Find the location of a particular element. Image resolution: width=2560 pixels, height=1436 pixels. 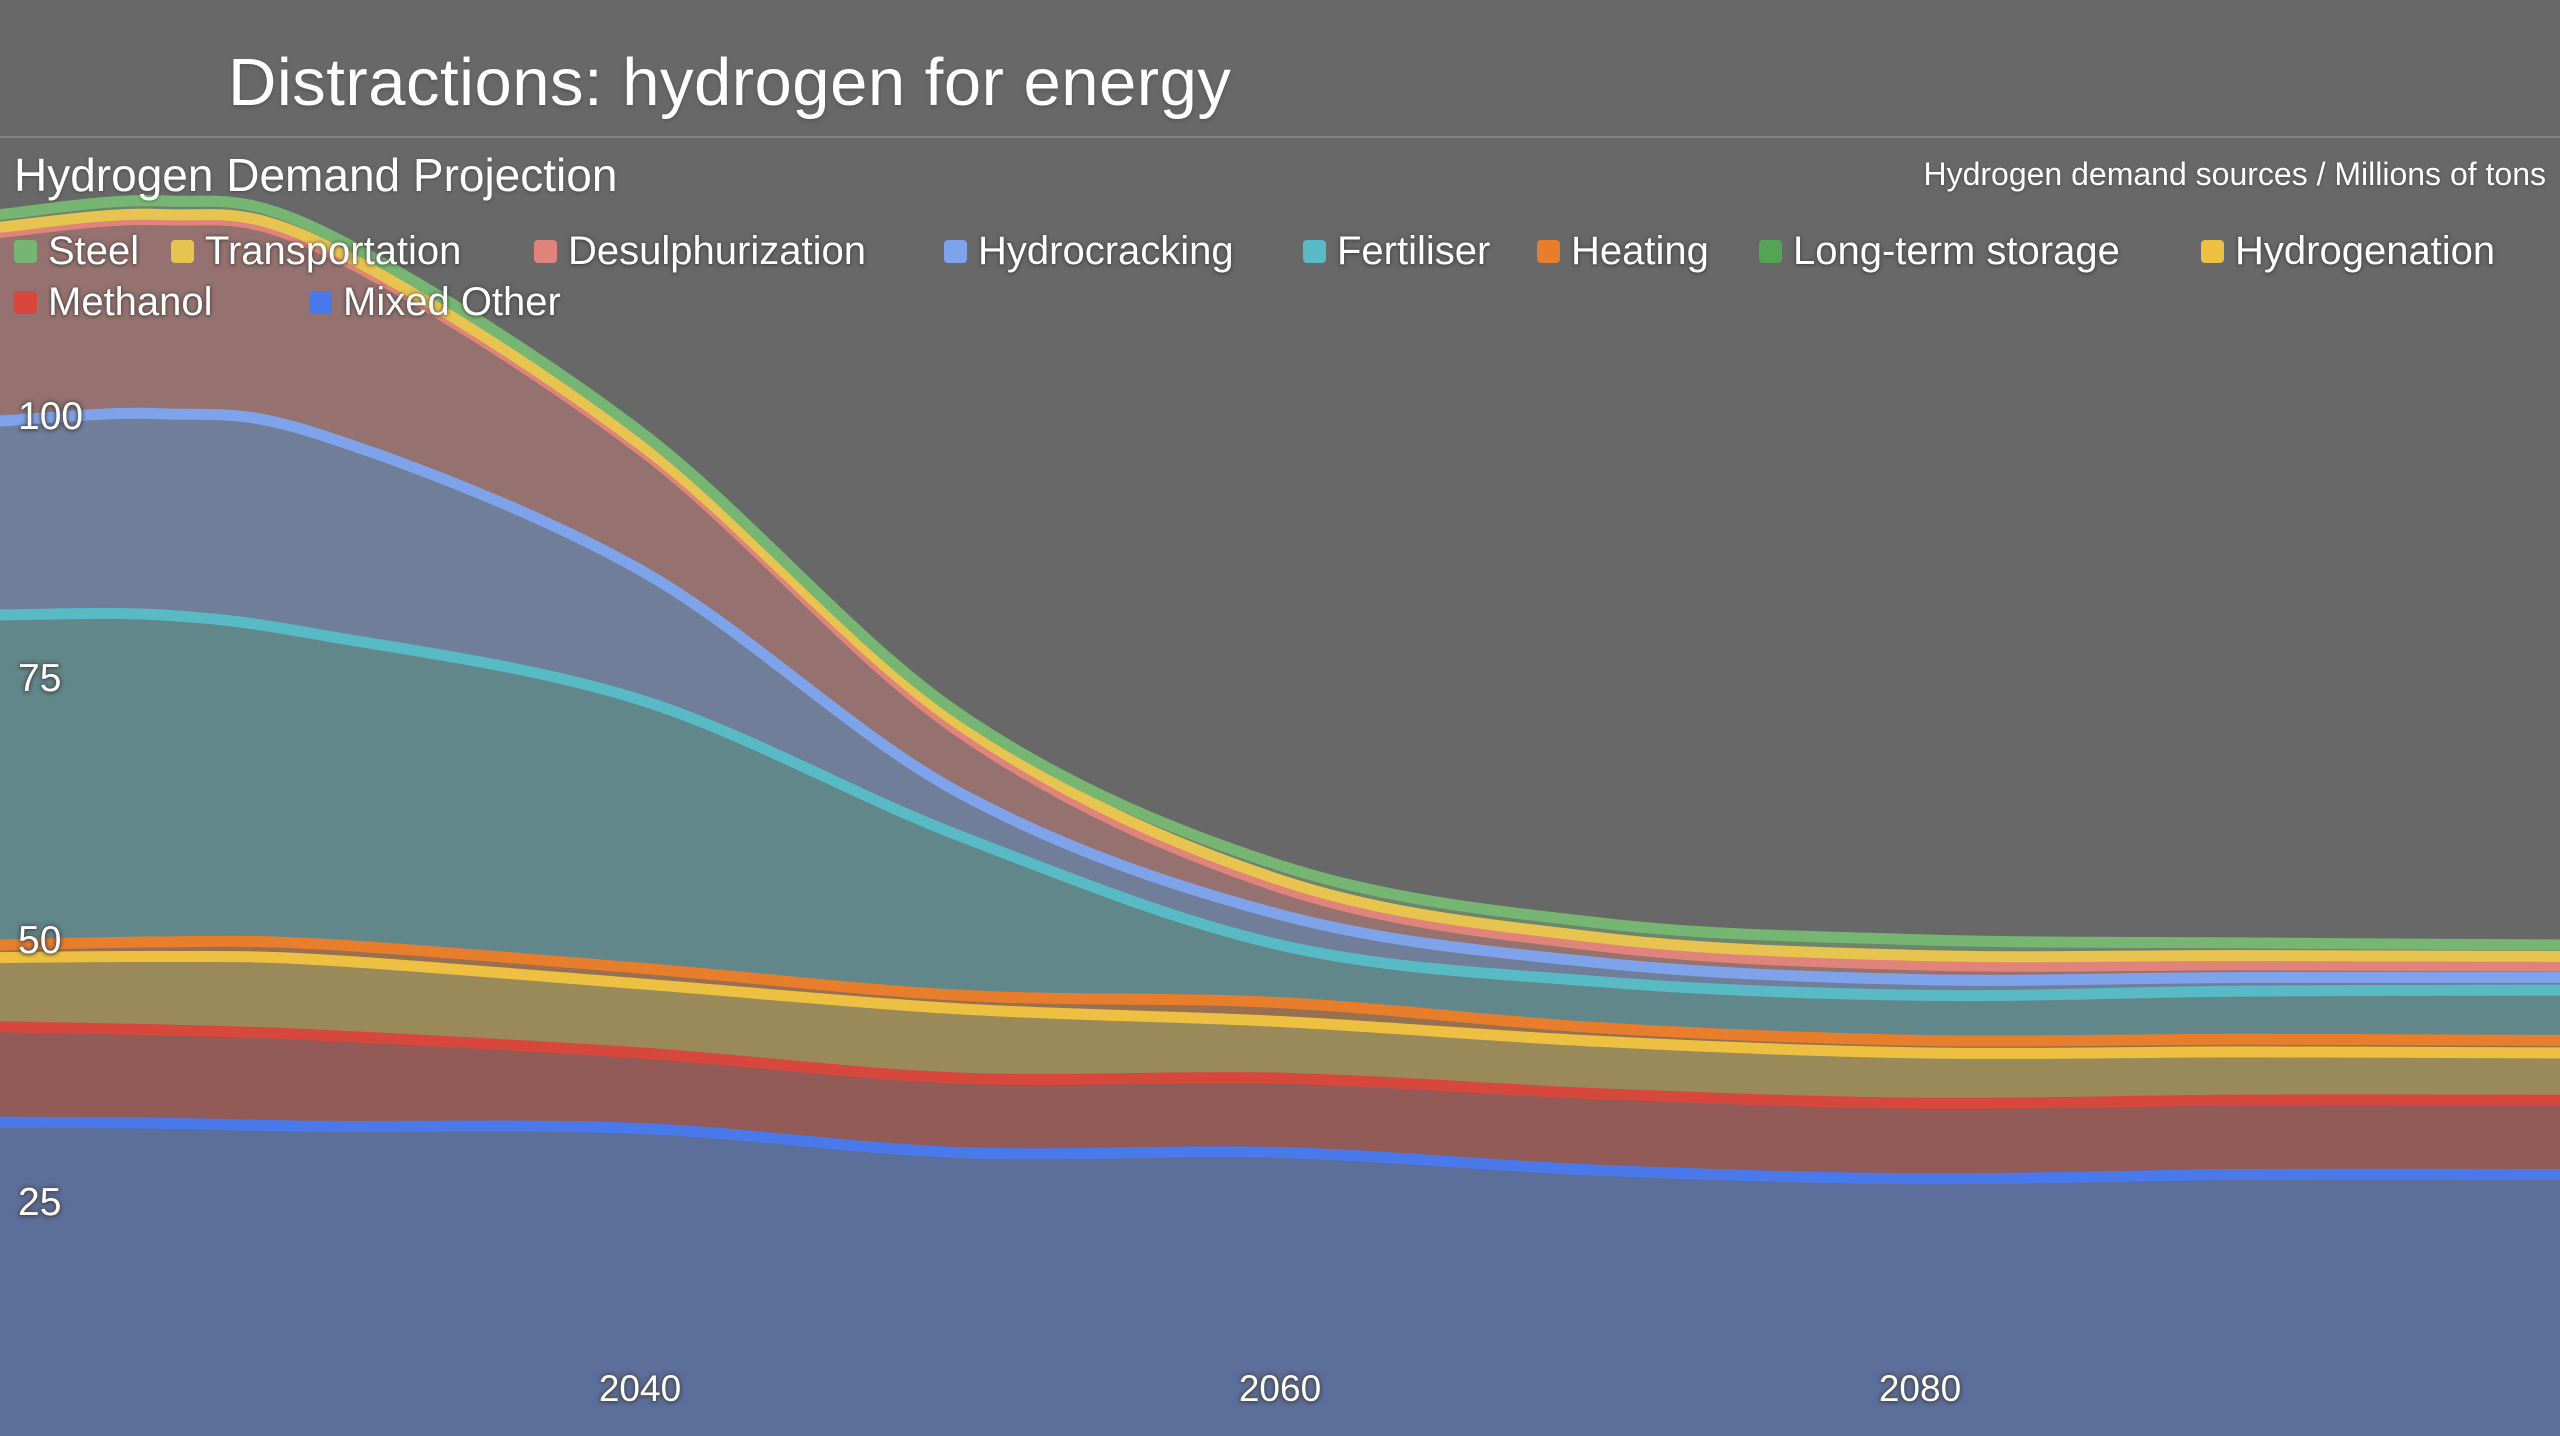

legend-item-hydrocracking: Hydrocracking is located at coordinates (1089, 251).